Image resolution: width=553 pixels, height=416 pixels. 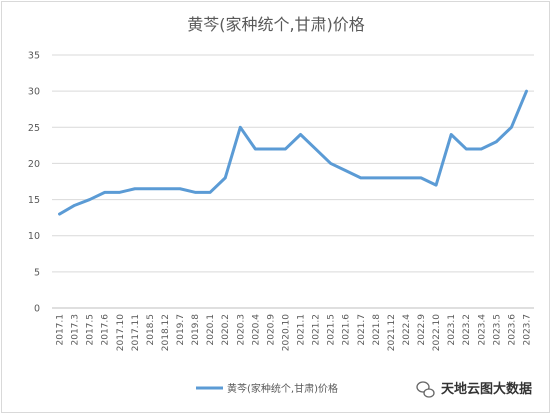 What do you see at coordinates (37, 272) in the screenshot?
I see `y-tick-label: 5` at bounding box center [37, 272].